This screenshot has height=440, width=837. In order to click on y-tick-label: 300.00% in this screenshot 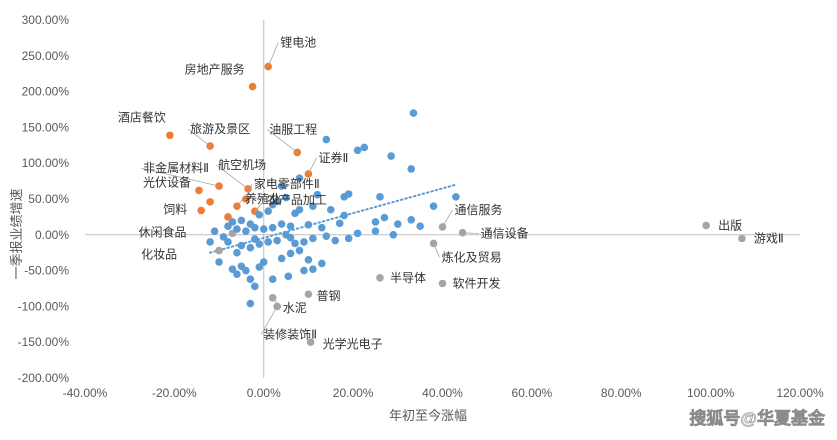, I will do `click(46, 20)`.